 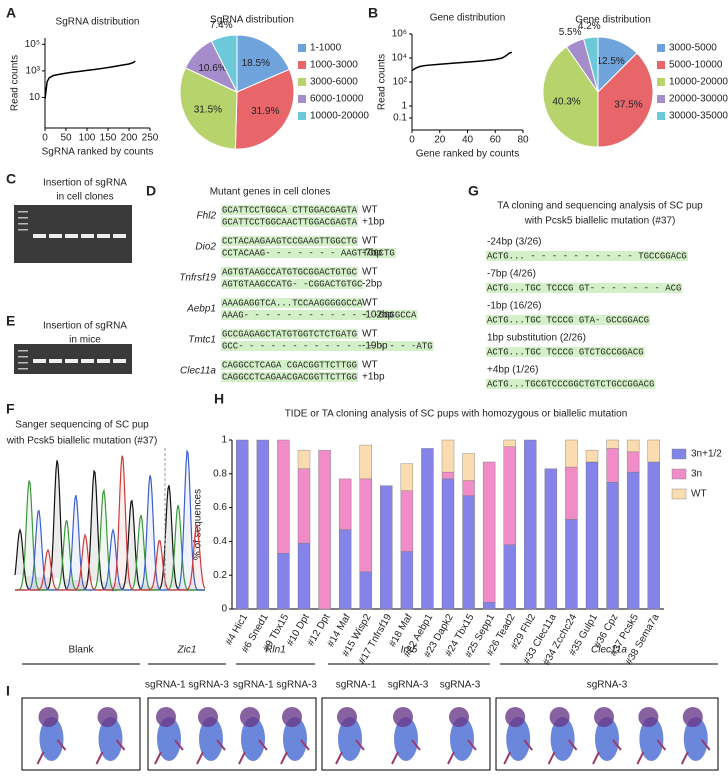 I want to click on chromatogram-trace, so click(x=109, y=535).